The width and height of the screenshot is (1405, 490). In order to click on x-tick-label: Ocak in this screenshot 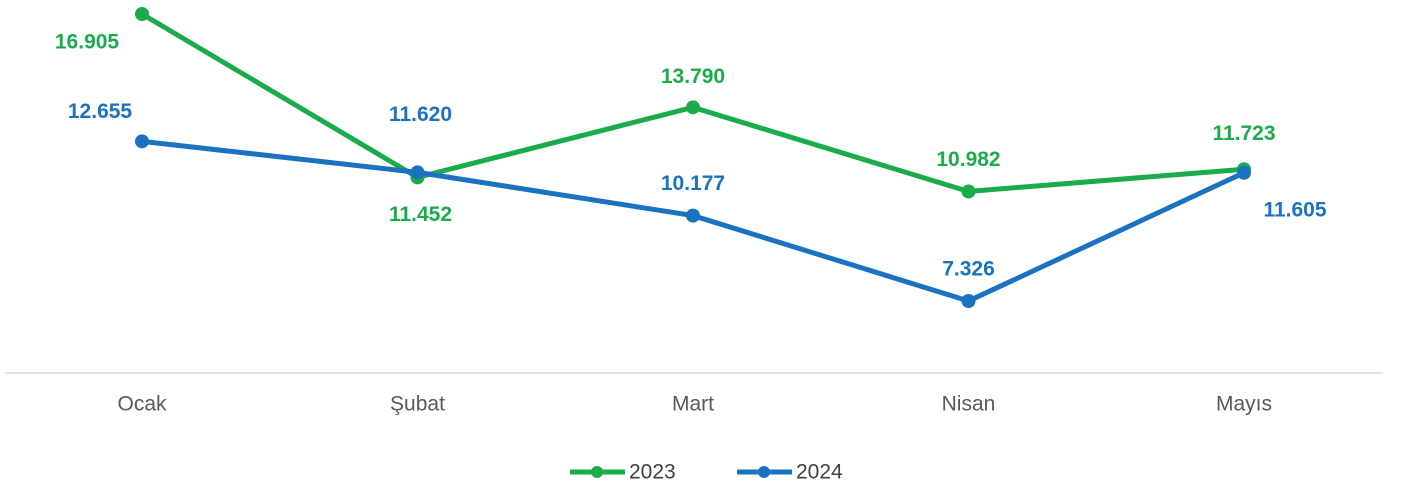, I will do `click(142, 404)`.